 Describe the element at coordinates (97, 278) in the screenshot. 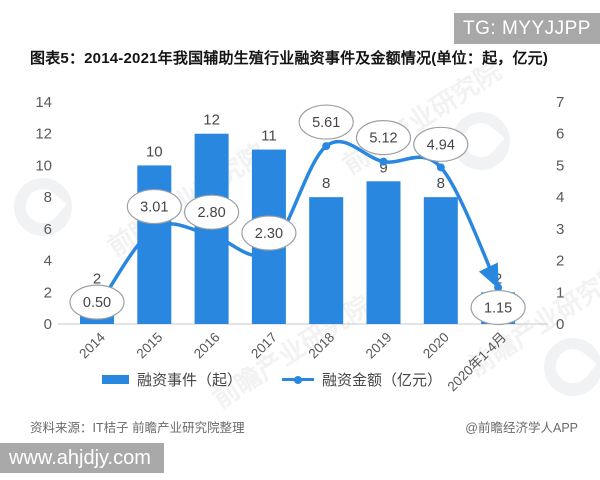

I see `bar-value-label: 2` at that location.